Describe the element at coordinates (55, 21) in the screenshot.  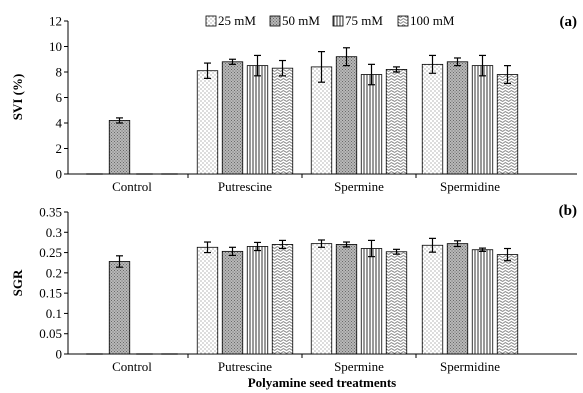
I see `y-tick-label: 12` at that location.